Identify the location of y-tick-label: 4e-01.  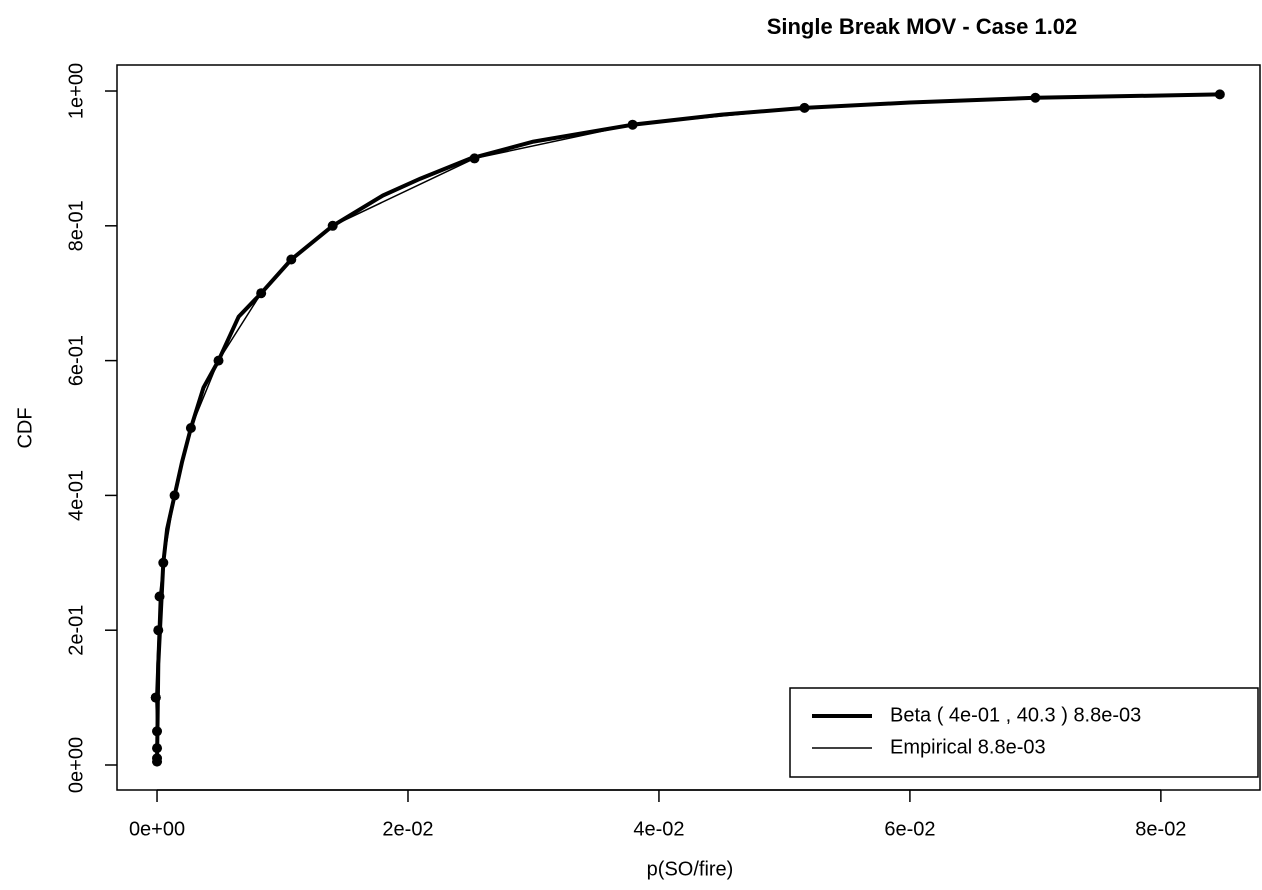
(76, 495).